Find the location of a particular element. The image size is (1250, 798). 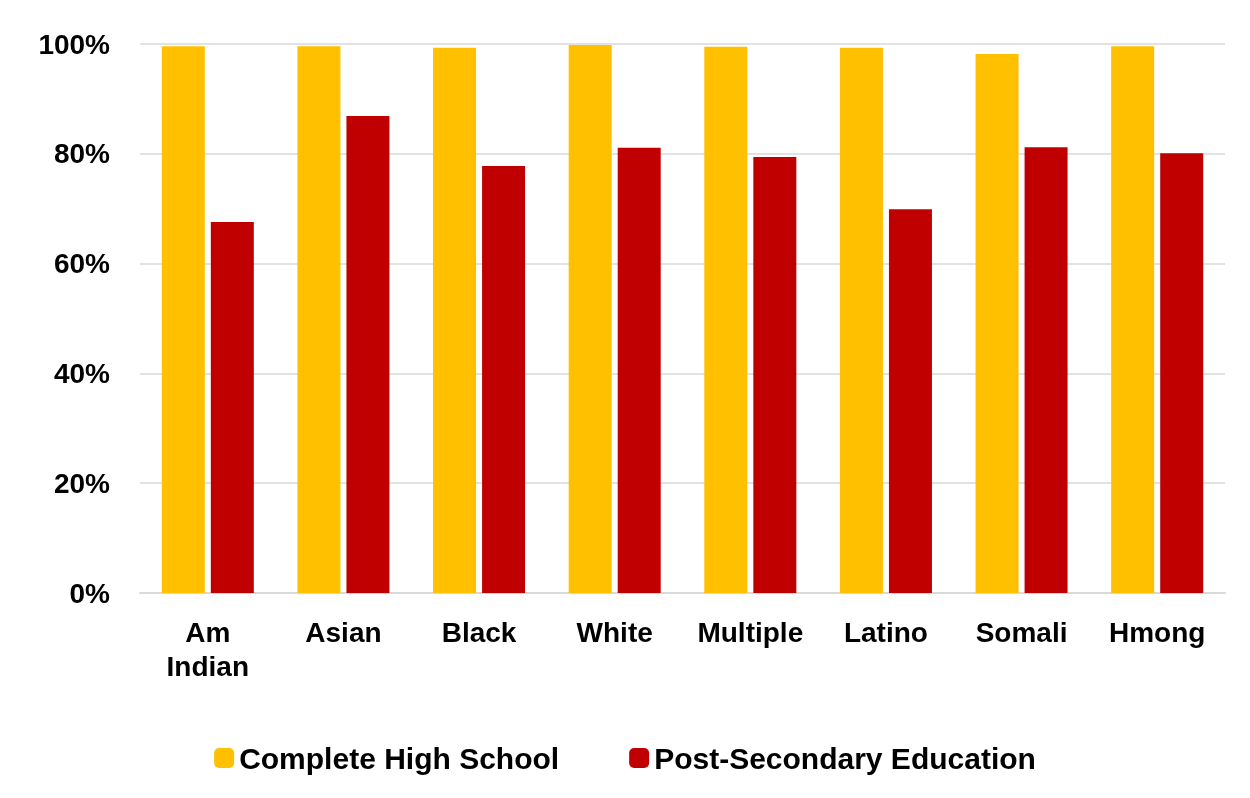

x-tick-label: Multiple is located at coordinates (750, 632).